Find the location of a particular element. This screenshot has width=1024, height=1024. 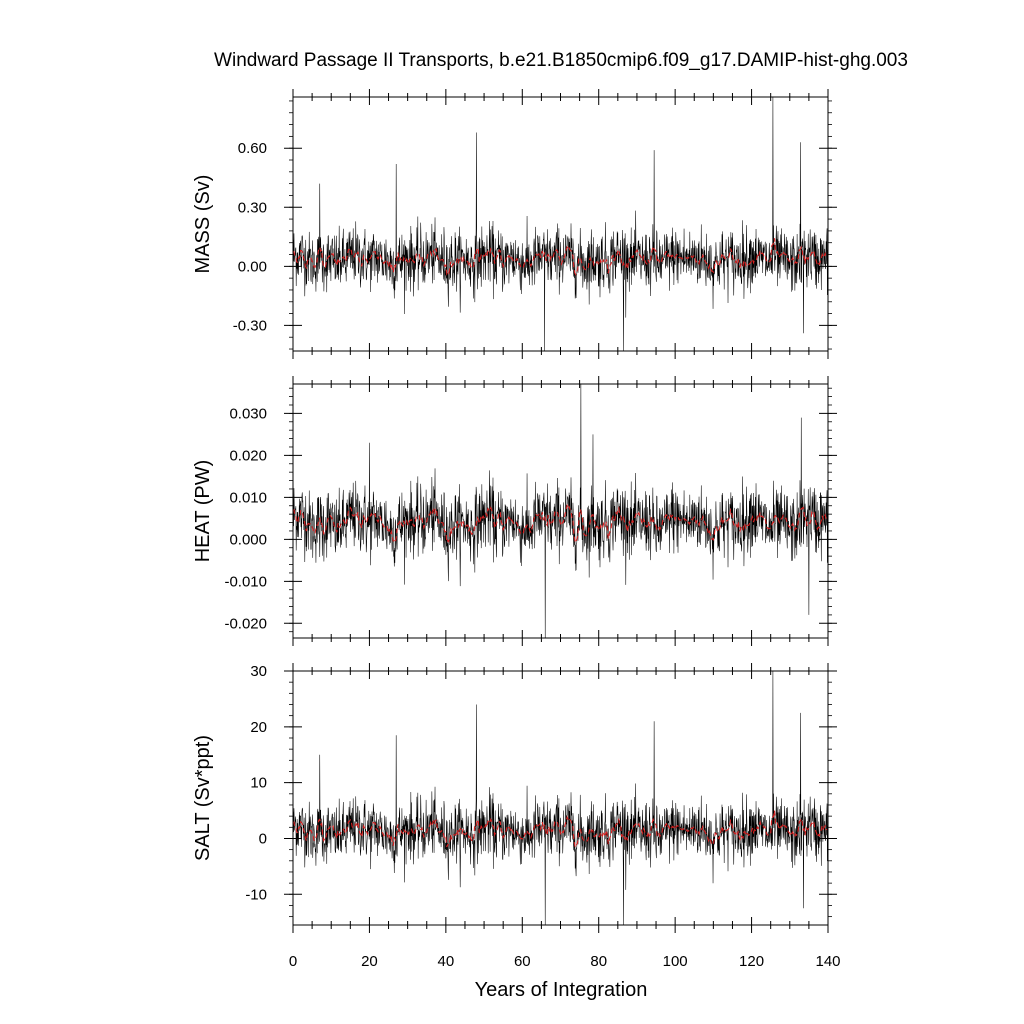

mass-y-tick-label: 0.30 is located at coordinates (252, 207).